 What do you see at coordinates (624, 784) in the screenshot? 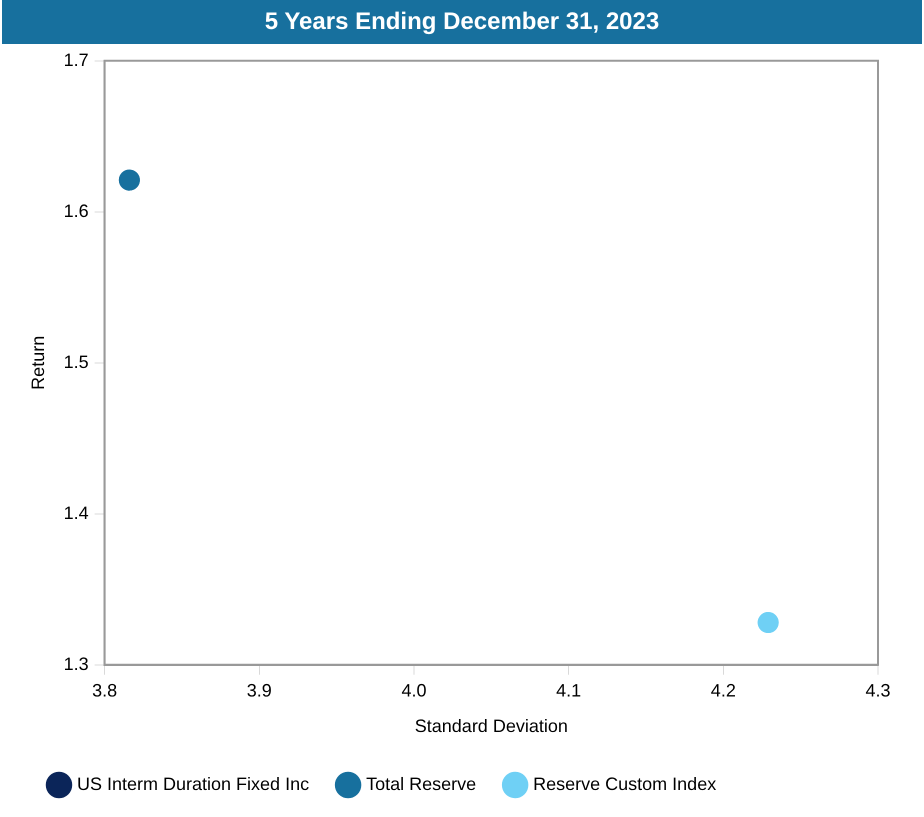
I see `legend-label: Reserve Custom Index` at bounding box center [624, 784].